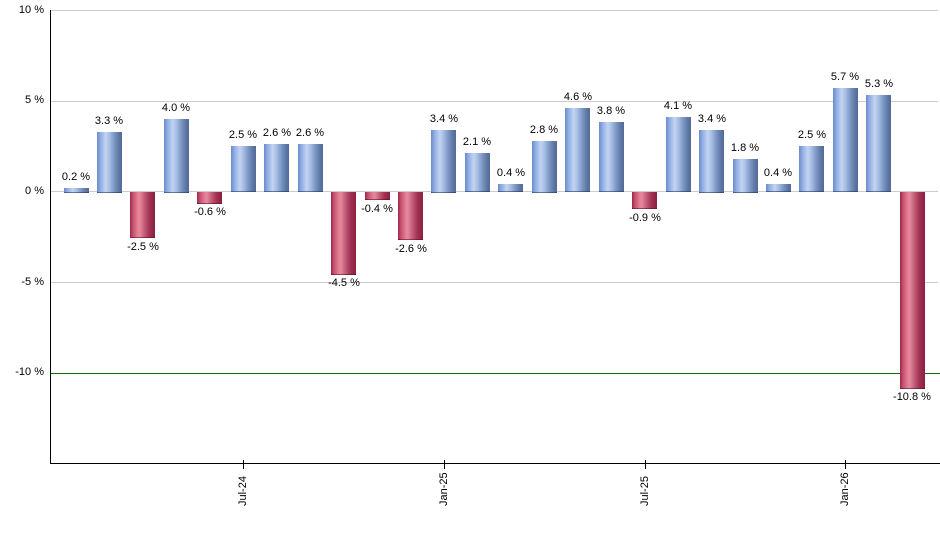 The height and width of the screenshot is (550, 940). Describe the element at coordinates (34, 100) in the screenshot. I see `y-axis-label: 5 %` at that location.